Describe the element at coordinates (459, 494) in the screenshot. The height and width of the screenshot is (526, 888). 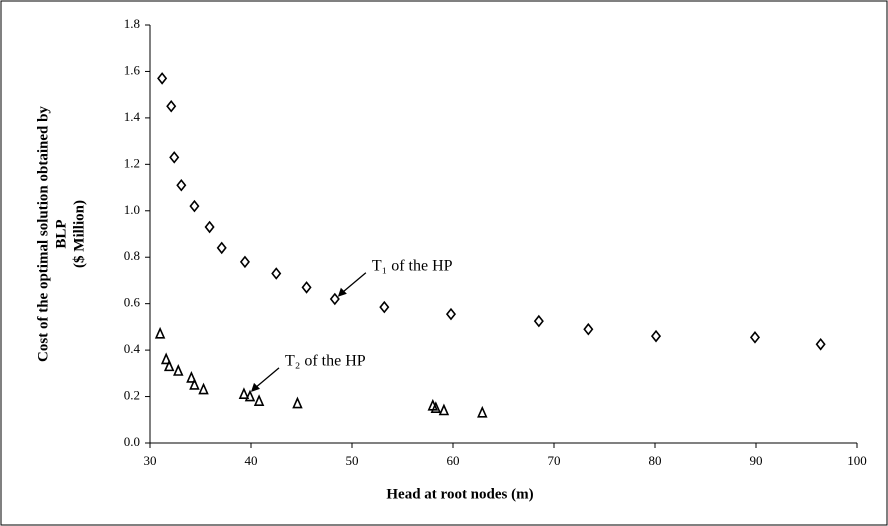
I see `x-axis-label: Head at root nodes (m)` at that location.